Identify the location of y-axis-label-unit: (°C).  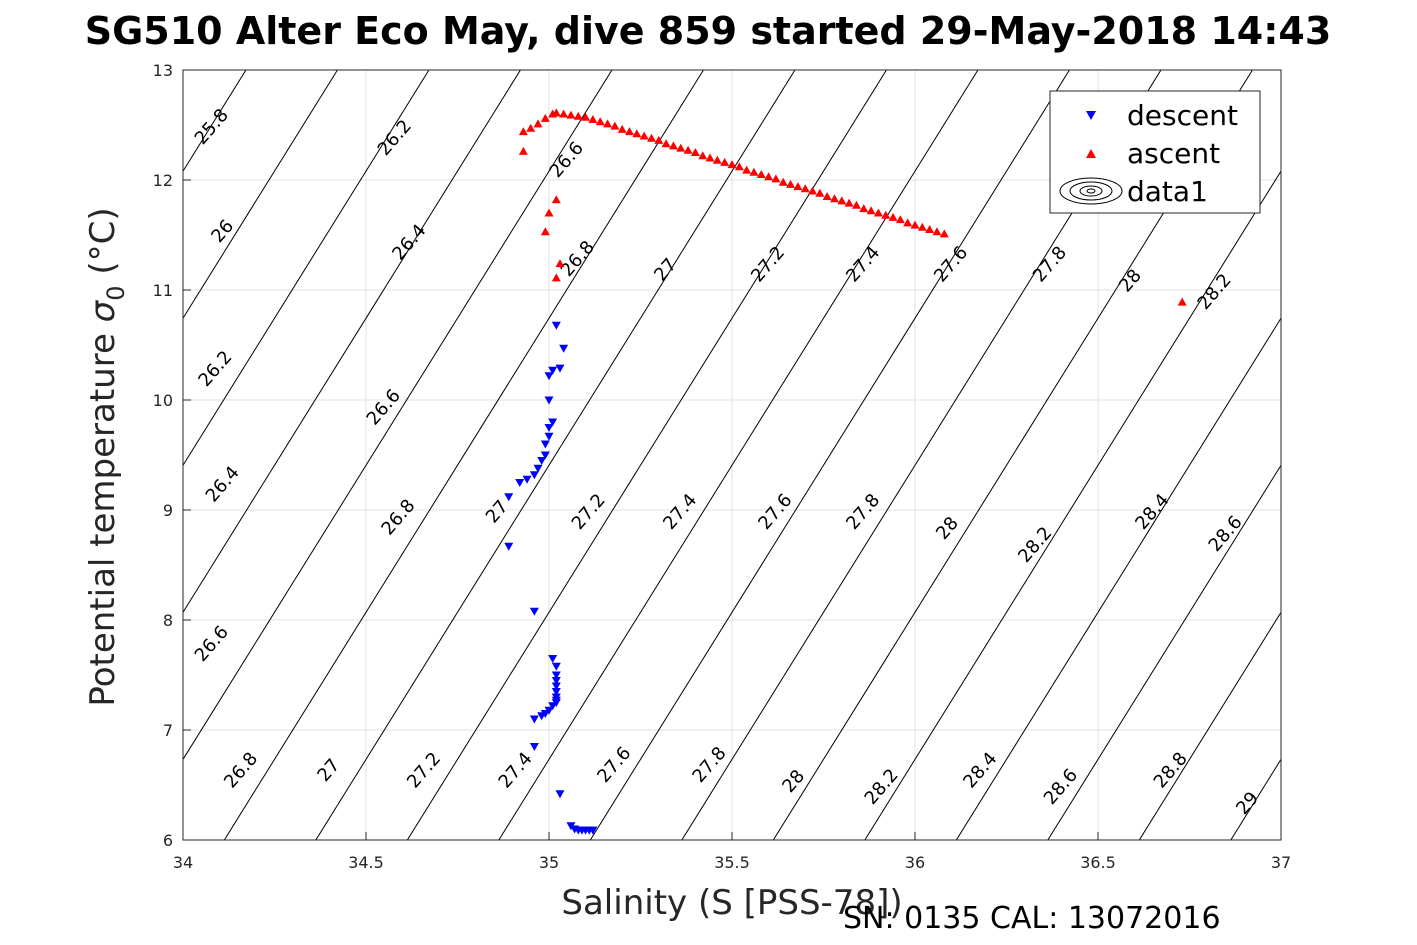
(103, 246).